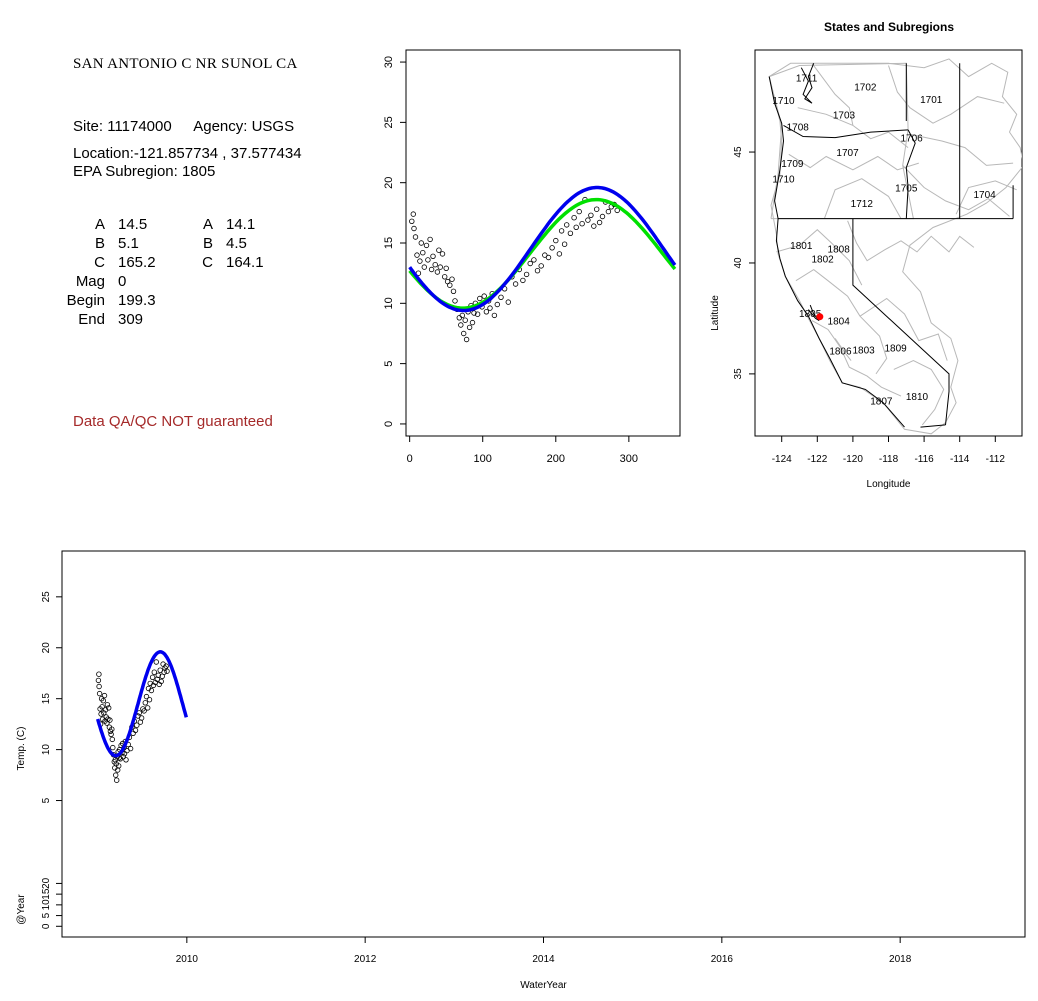 This screenshot has width=1038, height=1001. Describe the element at coordinates (389, 424) in the screenshot. I see `y-tick-label: 0` at that location.